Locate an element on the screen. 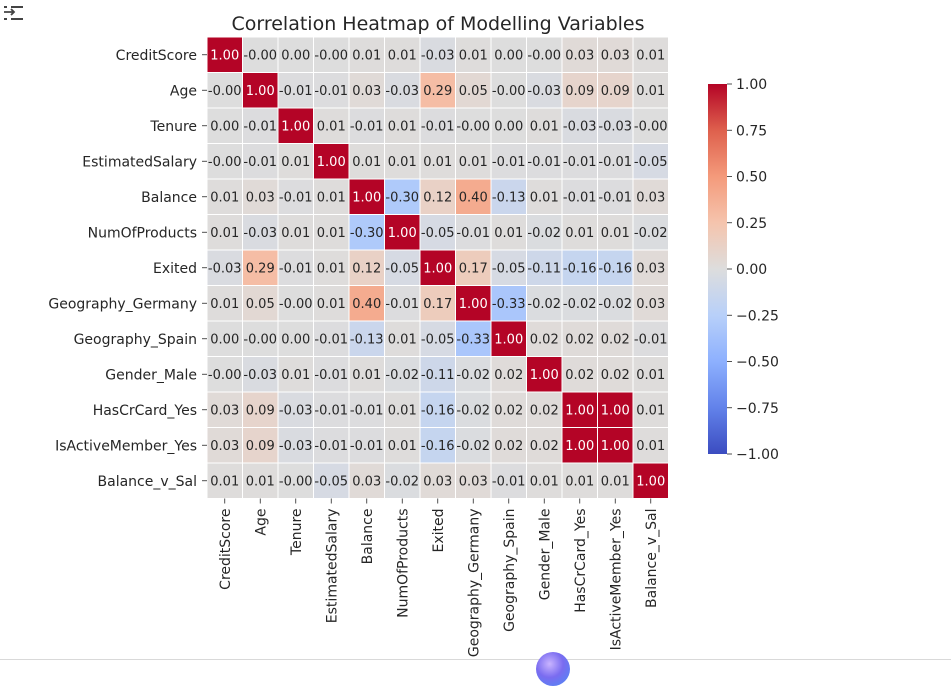 This screenshot has height=686, width=951. colorbar-tick-label: 0.00 is located at coordinates (751, 270).